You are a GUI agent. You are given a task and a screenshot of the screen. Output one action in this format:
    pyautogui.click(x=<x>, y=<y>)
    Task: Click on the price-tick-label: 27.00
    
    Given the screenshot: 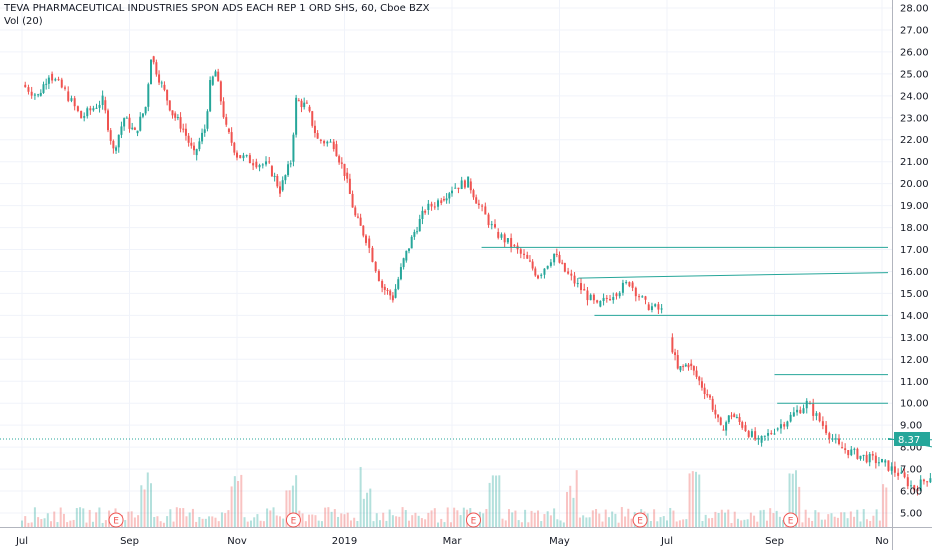 What is the action you would take?
    pyautogui.click(x=914, y=30)
    